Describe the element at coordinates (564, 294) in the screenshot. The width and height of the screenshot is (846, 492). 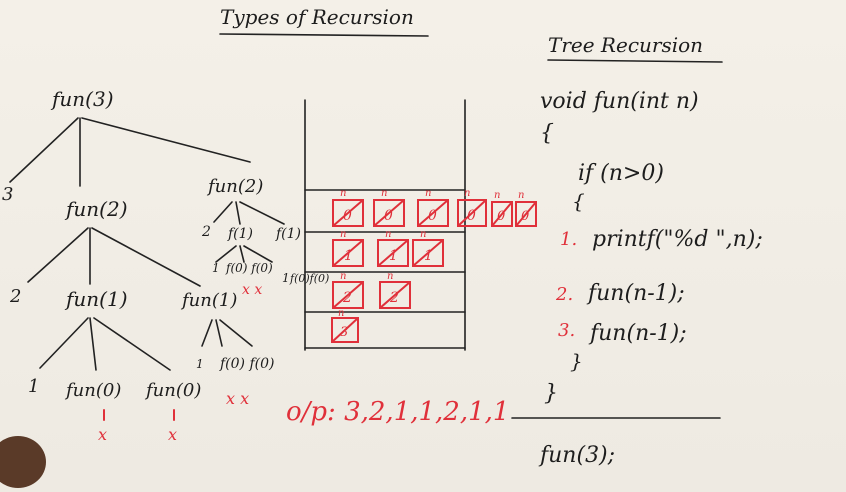
I see `code-step2-num: 2.` at that location.